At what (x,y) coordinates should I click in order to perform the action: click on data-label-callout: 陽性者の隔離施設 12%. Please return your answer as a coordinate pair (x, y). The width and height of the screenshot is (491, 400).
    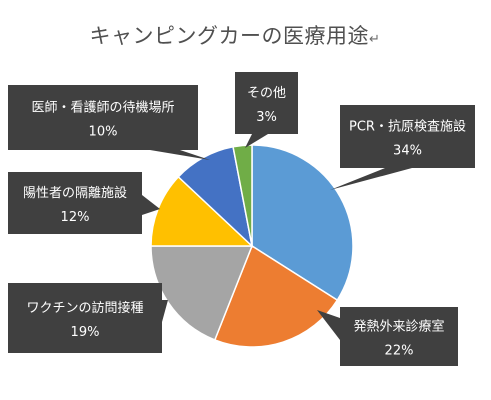
    Looking at the image, I should click on (84, 203).